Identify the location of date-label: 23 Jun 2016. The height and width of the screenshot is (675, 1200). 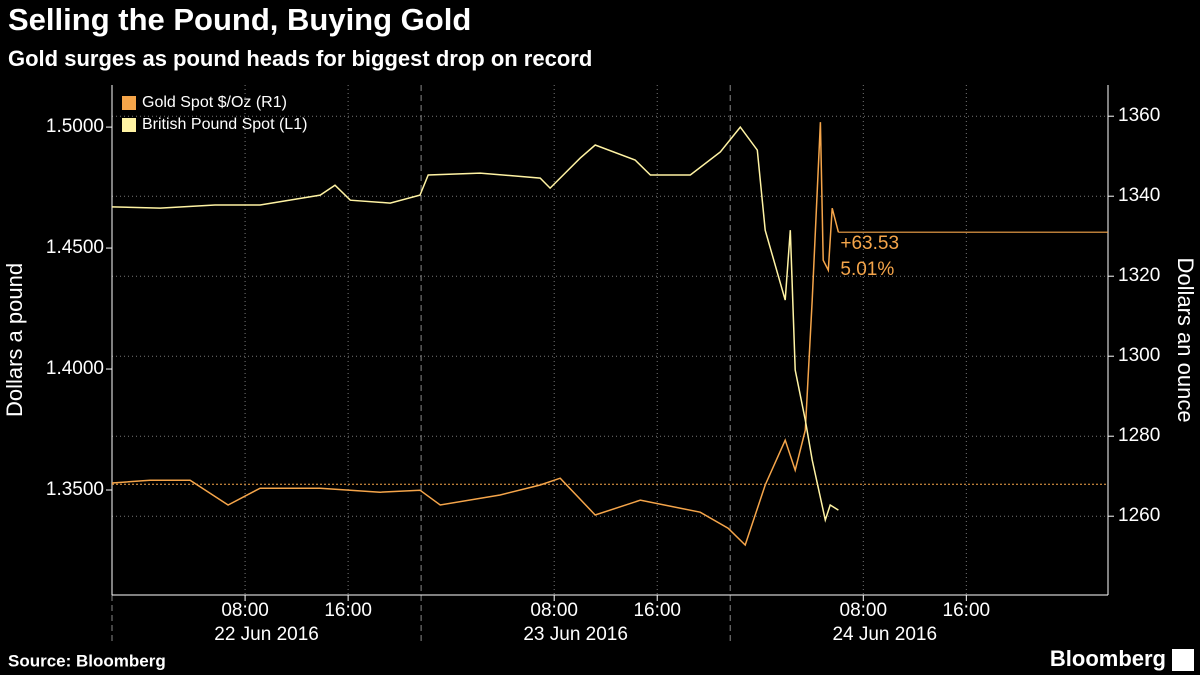
(575, 634).